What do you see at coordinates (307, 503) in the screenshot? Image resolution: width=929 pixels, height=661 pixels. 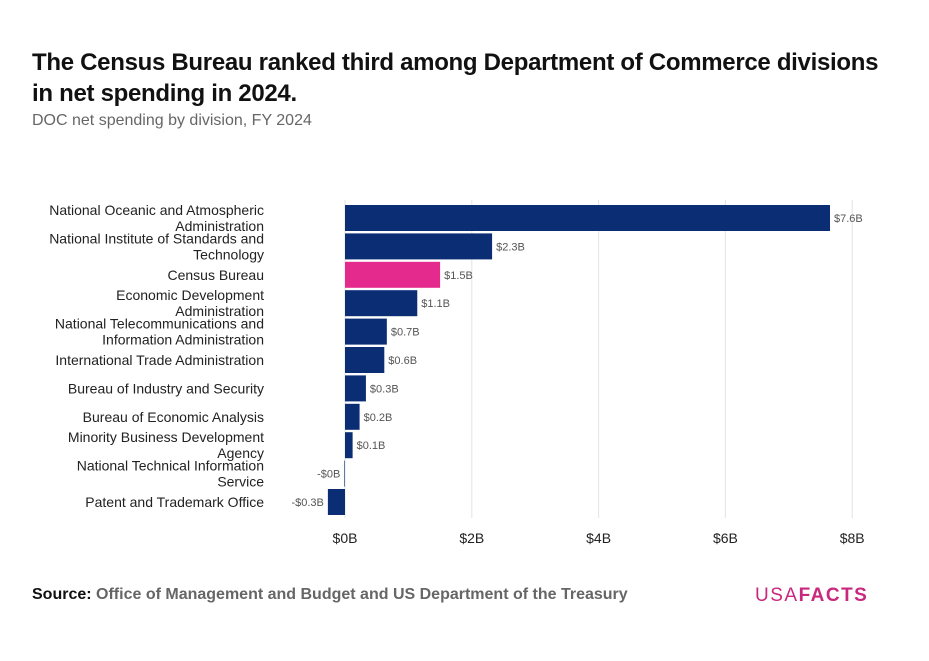 I see `data-label: -$0.3B` at bounding box center [307, 503].